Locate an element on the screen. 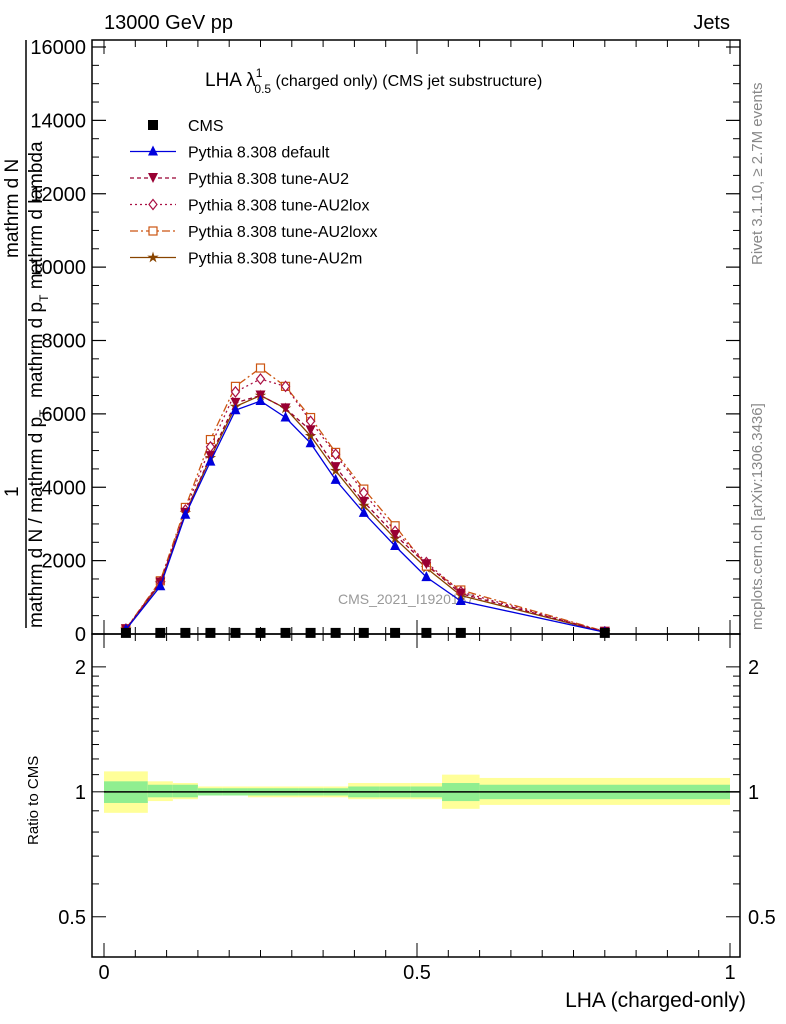 The height and width of the screenshot is (1024, 786). ylabel-den2-rest: mathrm d lambda is located at coordinates (36, 218).